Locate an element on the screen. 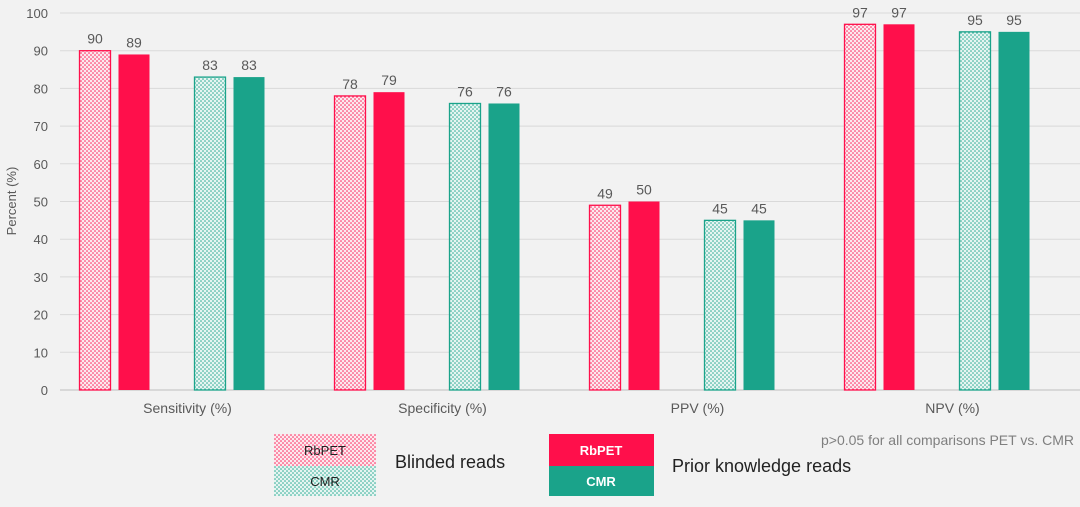  legend-swatch-blinded-rbpet is located at coordinates (325, 450).